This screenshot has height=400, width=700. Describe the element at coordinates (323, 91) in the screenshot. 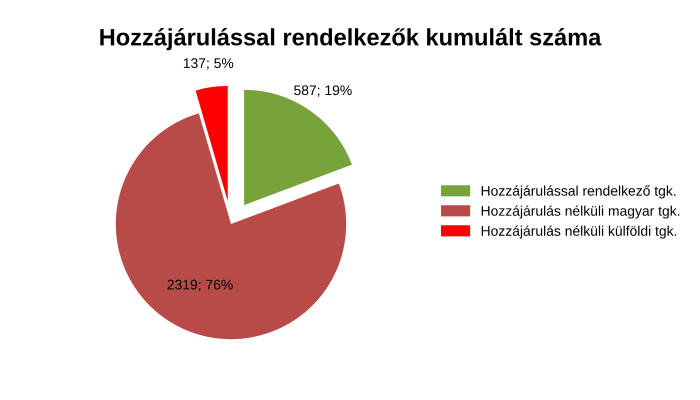

I see `data-label: 587; 19%` at that location.